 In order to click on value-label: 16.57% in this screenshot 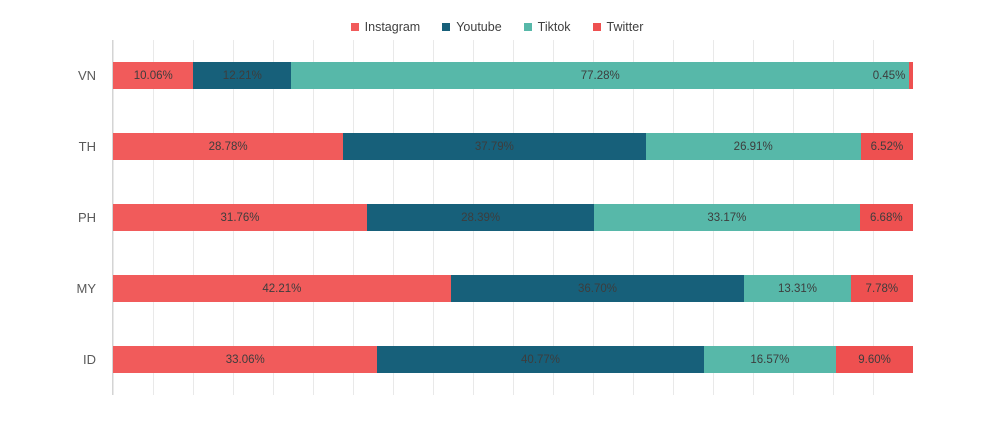, I will do `click(770, 359)`.